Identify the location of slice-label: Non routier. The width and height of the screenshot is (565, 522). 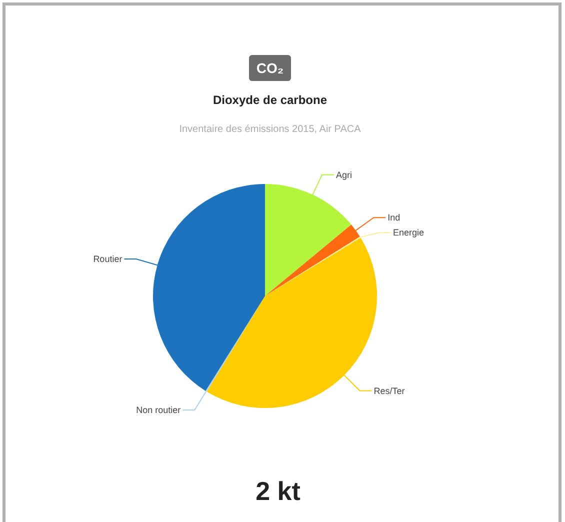
(158, 410).